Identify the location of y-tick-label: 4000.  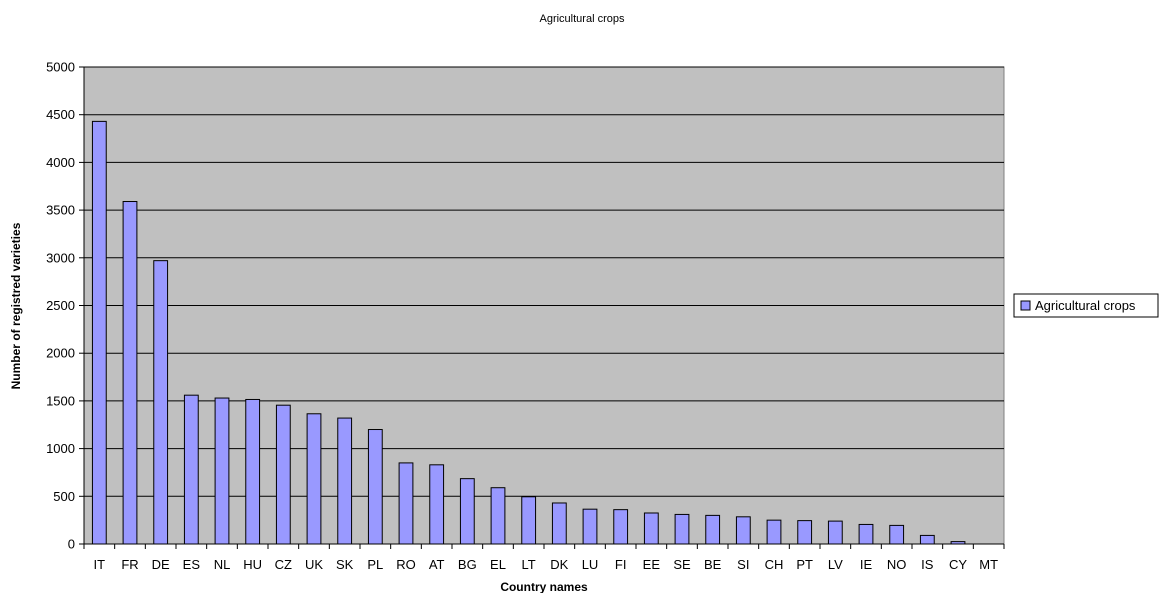
(60, 162).